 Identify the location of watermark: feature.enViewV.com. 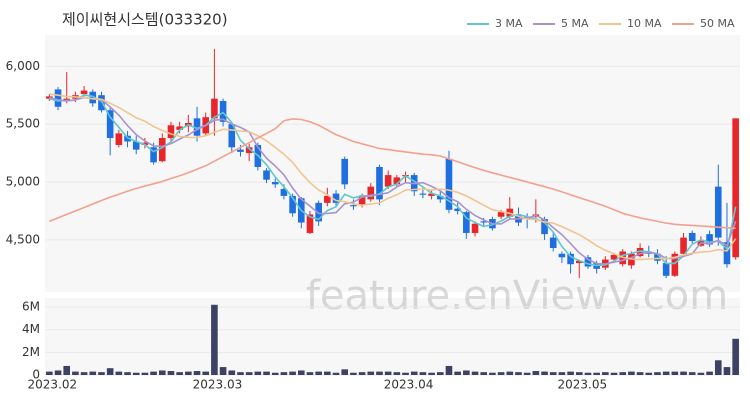
(517, 296).